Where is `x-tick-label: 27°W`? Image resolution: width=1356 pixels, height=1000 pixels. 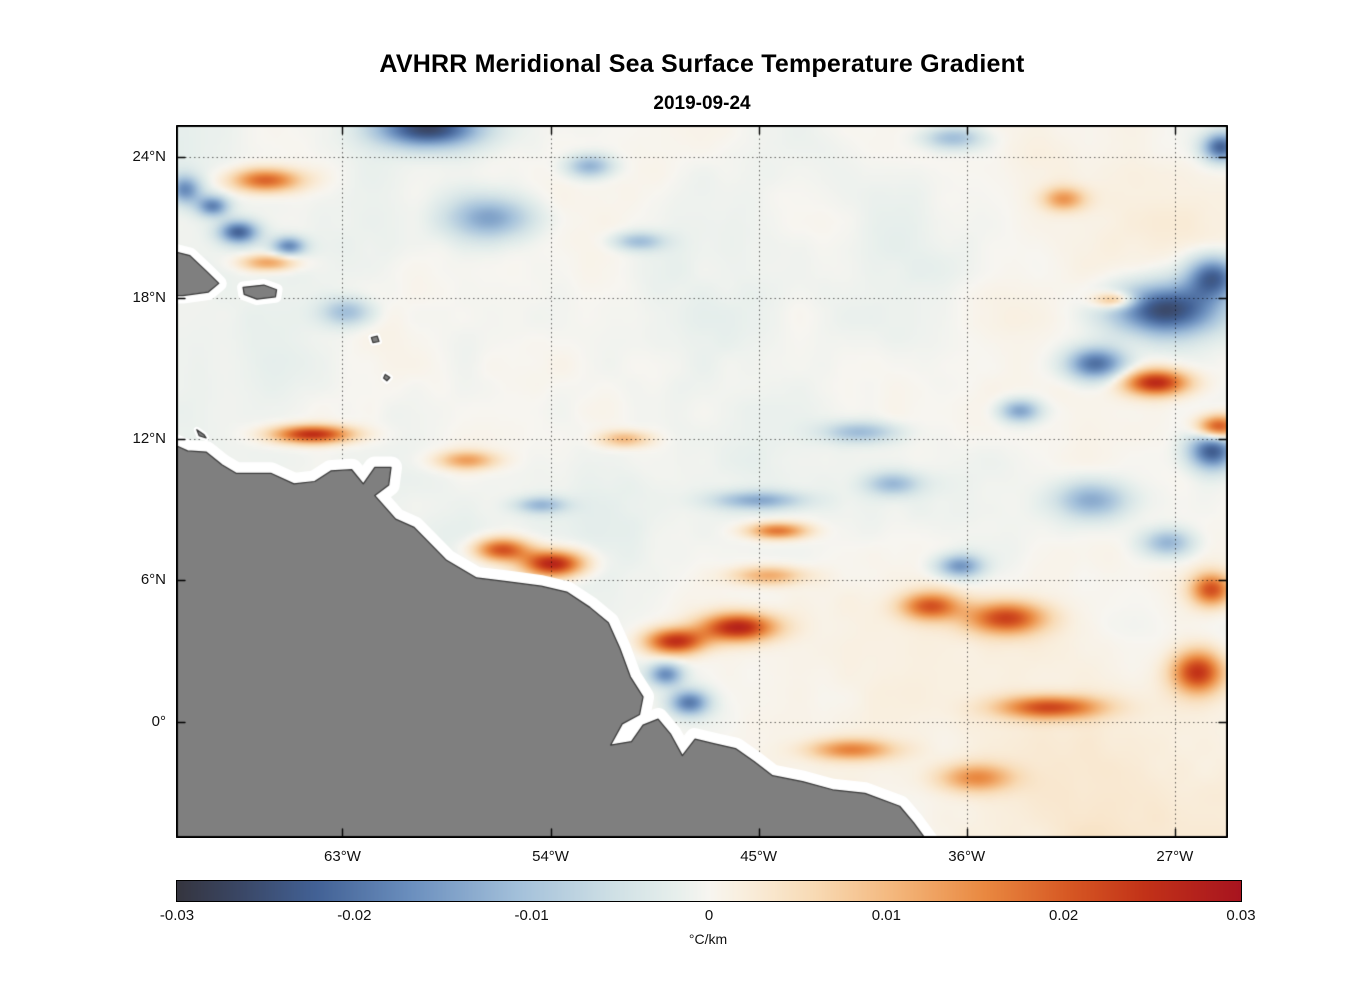 x-tick-label: 27°W is located at coordinates (1175, 856).